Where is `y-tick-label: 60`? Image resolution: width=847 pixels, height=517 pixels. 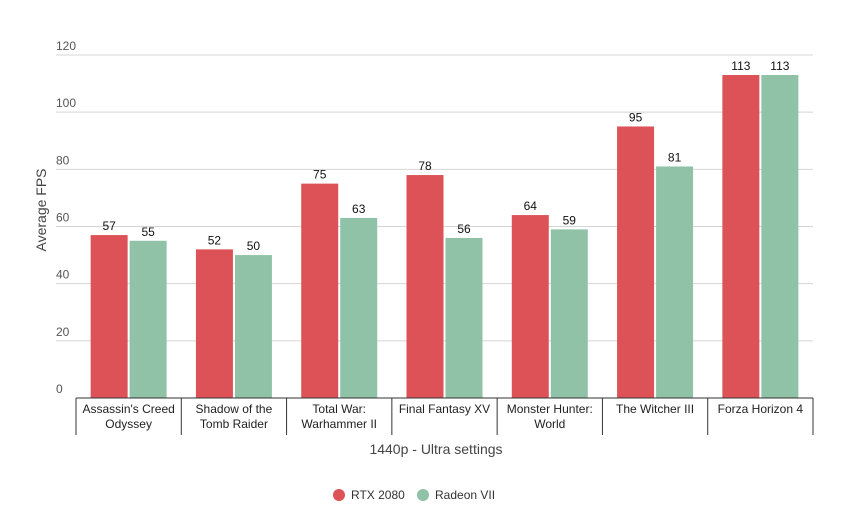 y-tick-label: 60 is located at coordinates (63, 218).